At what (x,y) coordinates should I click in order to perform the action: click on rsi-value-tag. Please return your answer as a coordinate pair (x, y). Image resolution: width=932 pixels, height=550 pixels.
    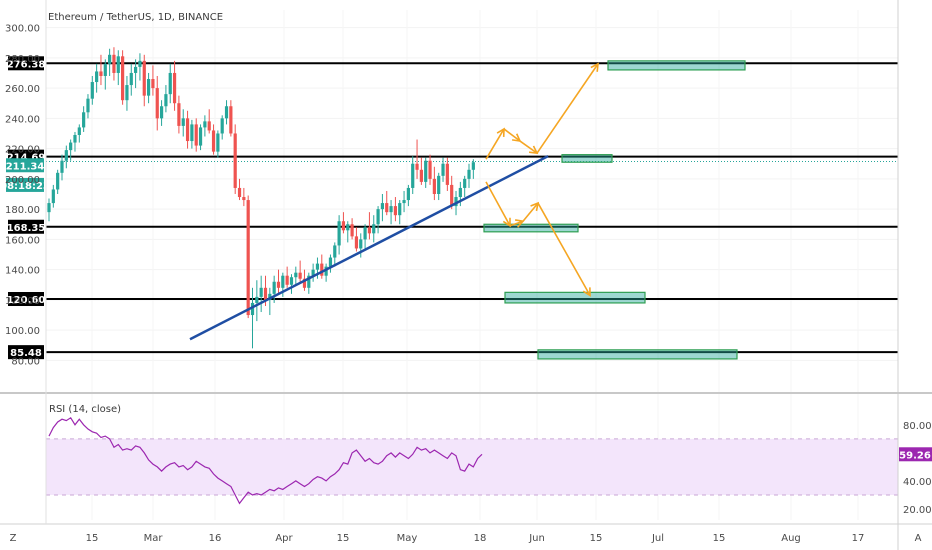
    Looking at the image, I should click on (915, 454).